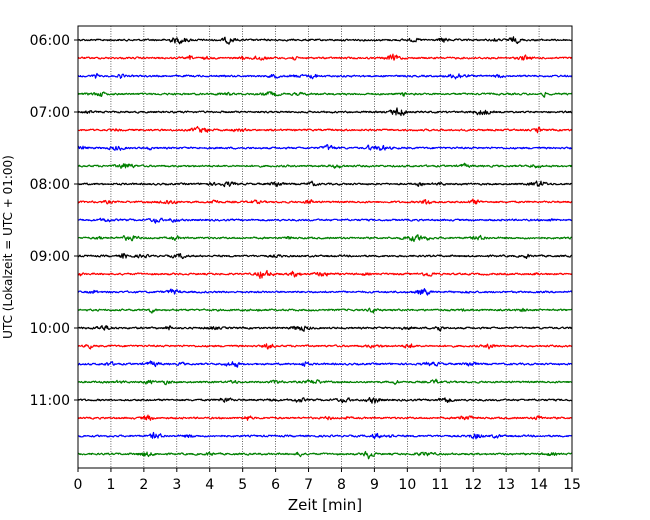 The image size is (650, 520). I want to click on x-tick-label: 9, so click(374, 485).